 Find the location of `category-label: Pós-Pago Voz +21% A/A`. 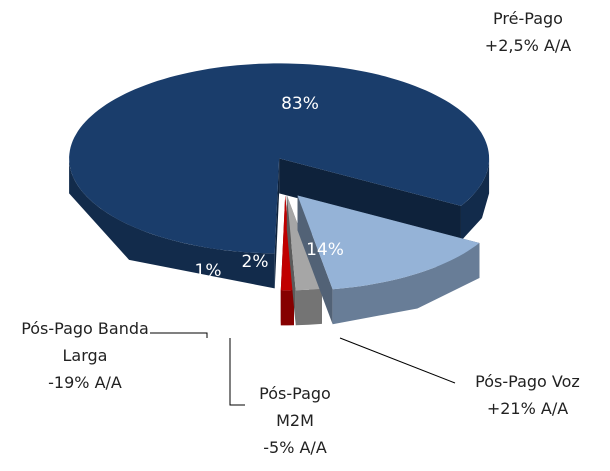

category-label: Pós-Pago Voz +21% A/A is located at coordinates (527, 395).